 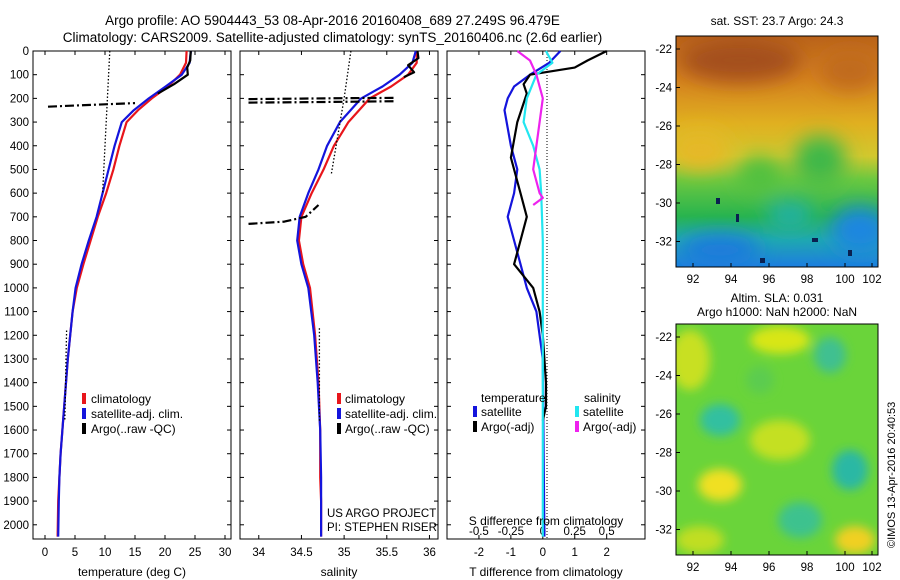 I want to click on sla-map-axes: 92 94 96 98 100 102 -22 -24 -26 -28 -30 -32, so click(x=768, y=453).